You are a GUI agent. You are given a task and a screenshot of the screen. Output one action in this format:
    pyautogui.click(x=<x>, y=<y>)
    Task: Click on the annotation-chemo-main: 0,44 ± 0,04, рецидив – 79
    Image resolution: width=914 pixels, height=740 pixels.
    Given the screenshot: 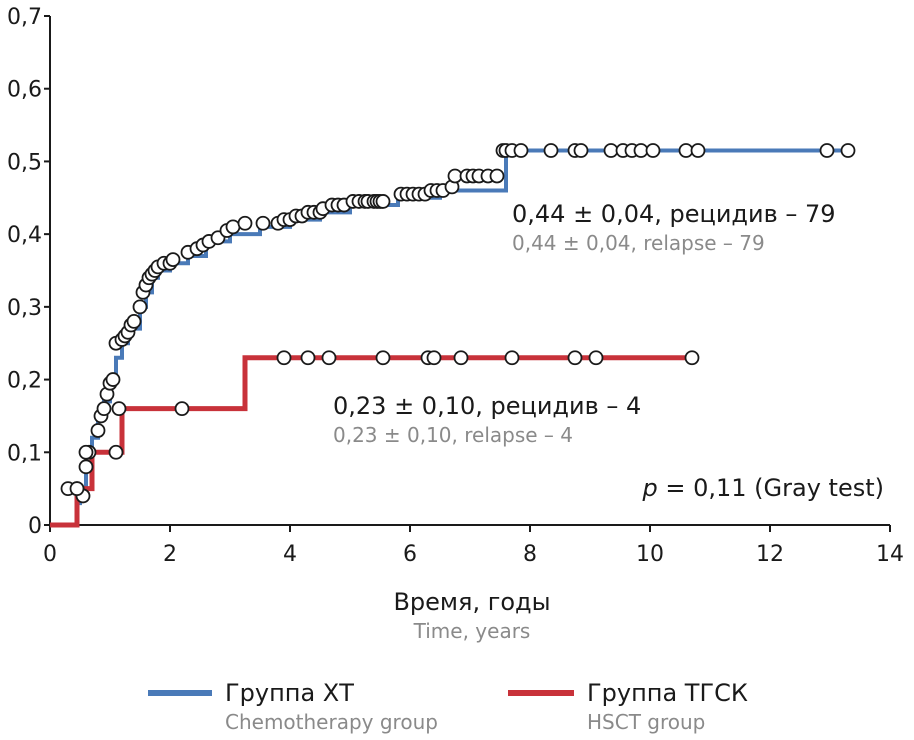 What is the action you would take?
    pyautogui.click(x=674, y=214)
    